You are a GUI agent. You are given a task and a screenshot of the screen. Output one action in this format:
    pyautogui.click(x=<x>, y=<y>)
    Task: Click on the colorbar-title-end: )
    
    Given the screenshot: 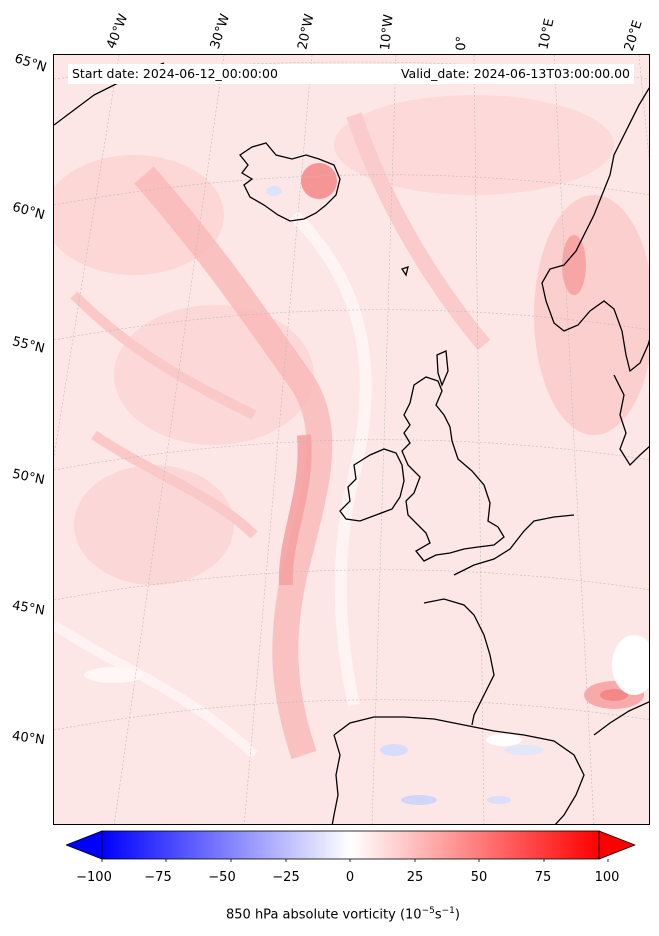 What is the action you would take?
    pyautogui.click(x=457, y=915)
    